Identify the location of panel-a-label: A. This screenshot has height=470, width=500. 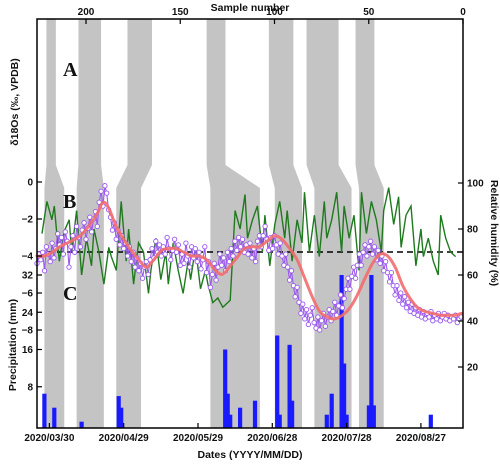
(70, 70).